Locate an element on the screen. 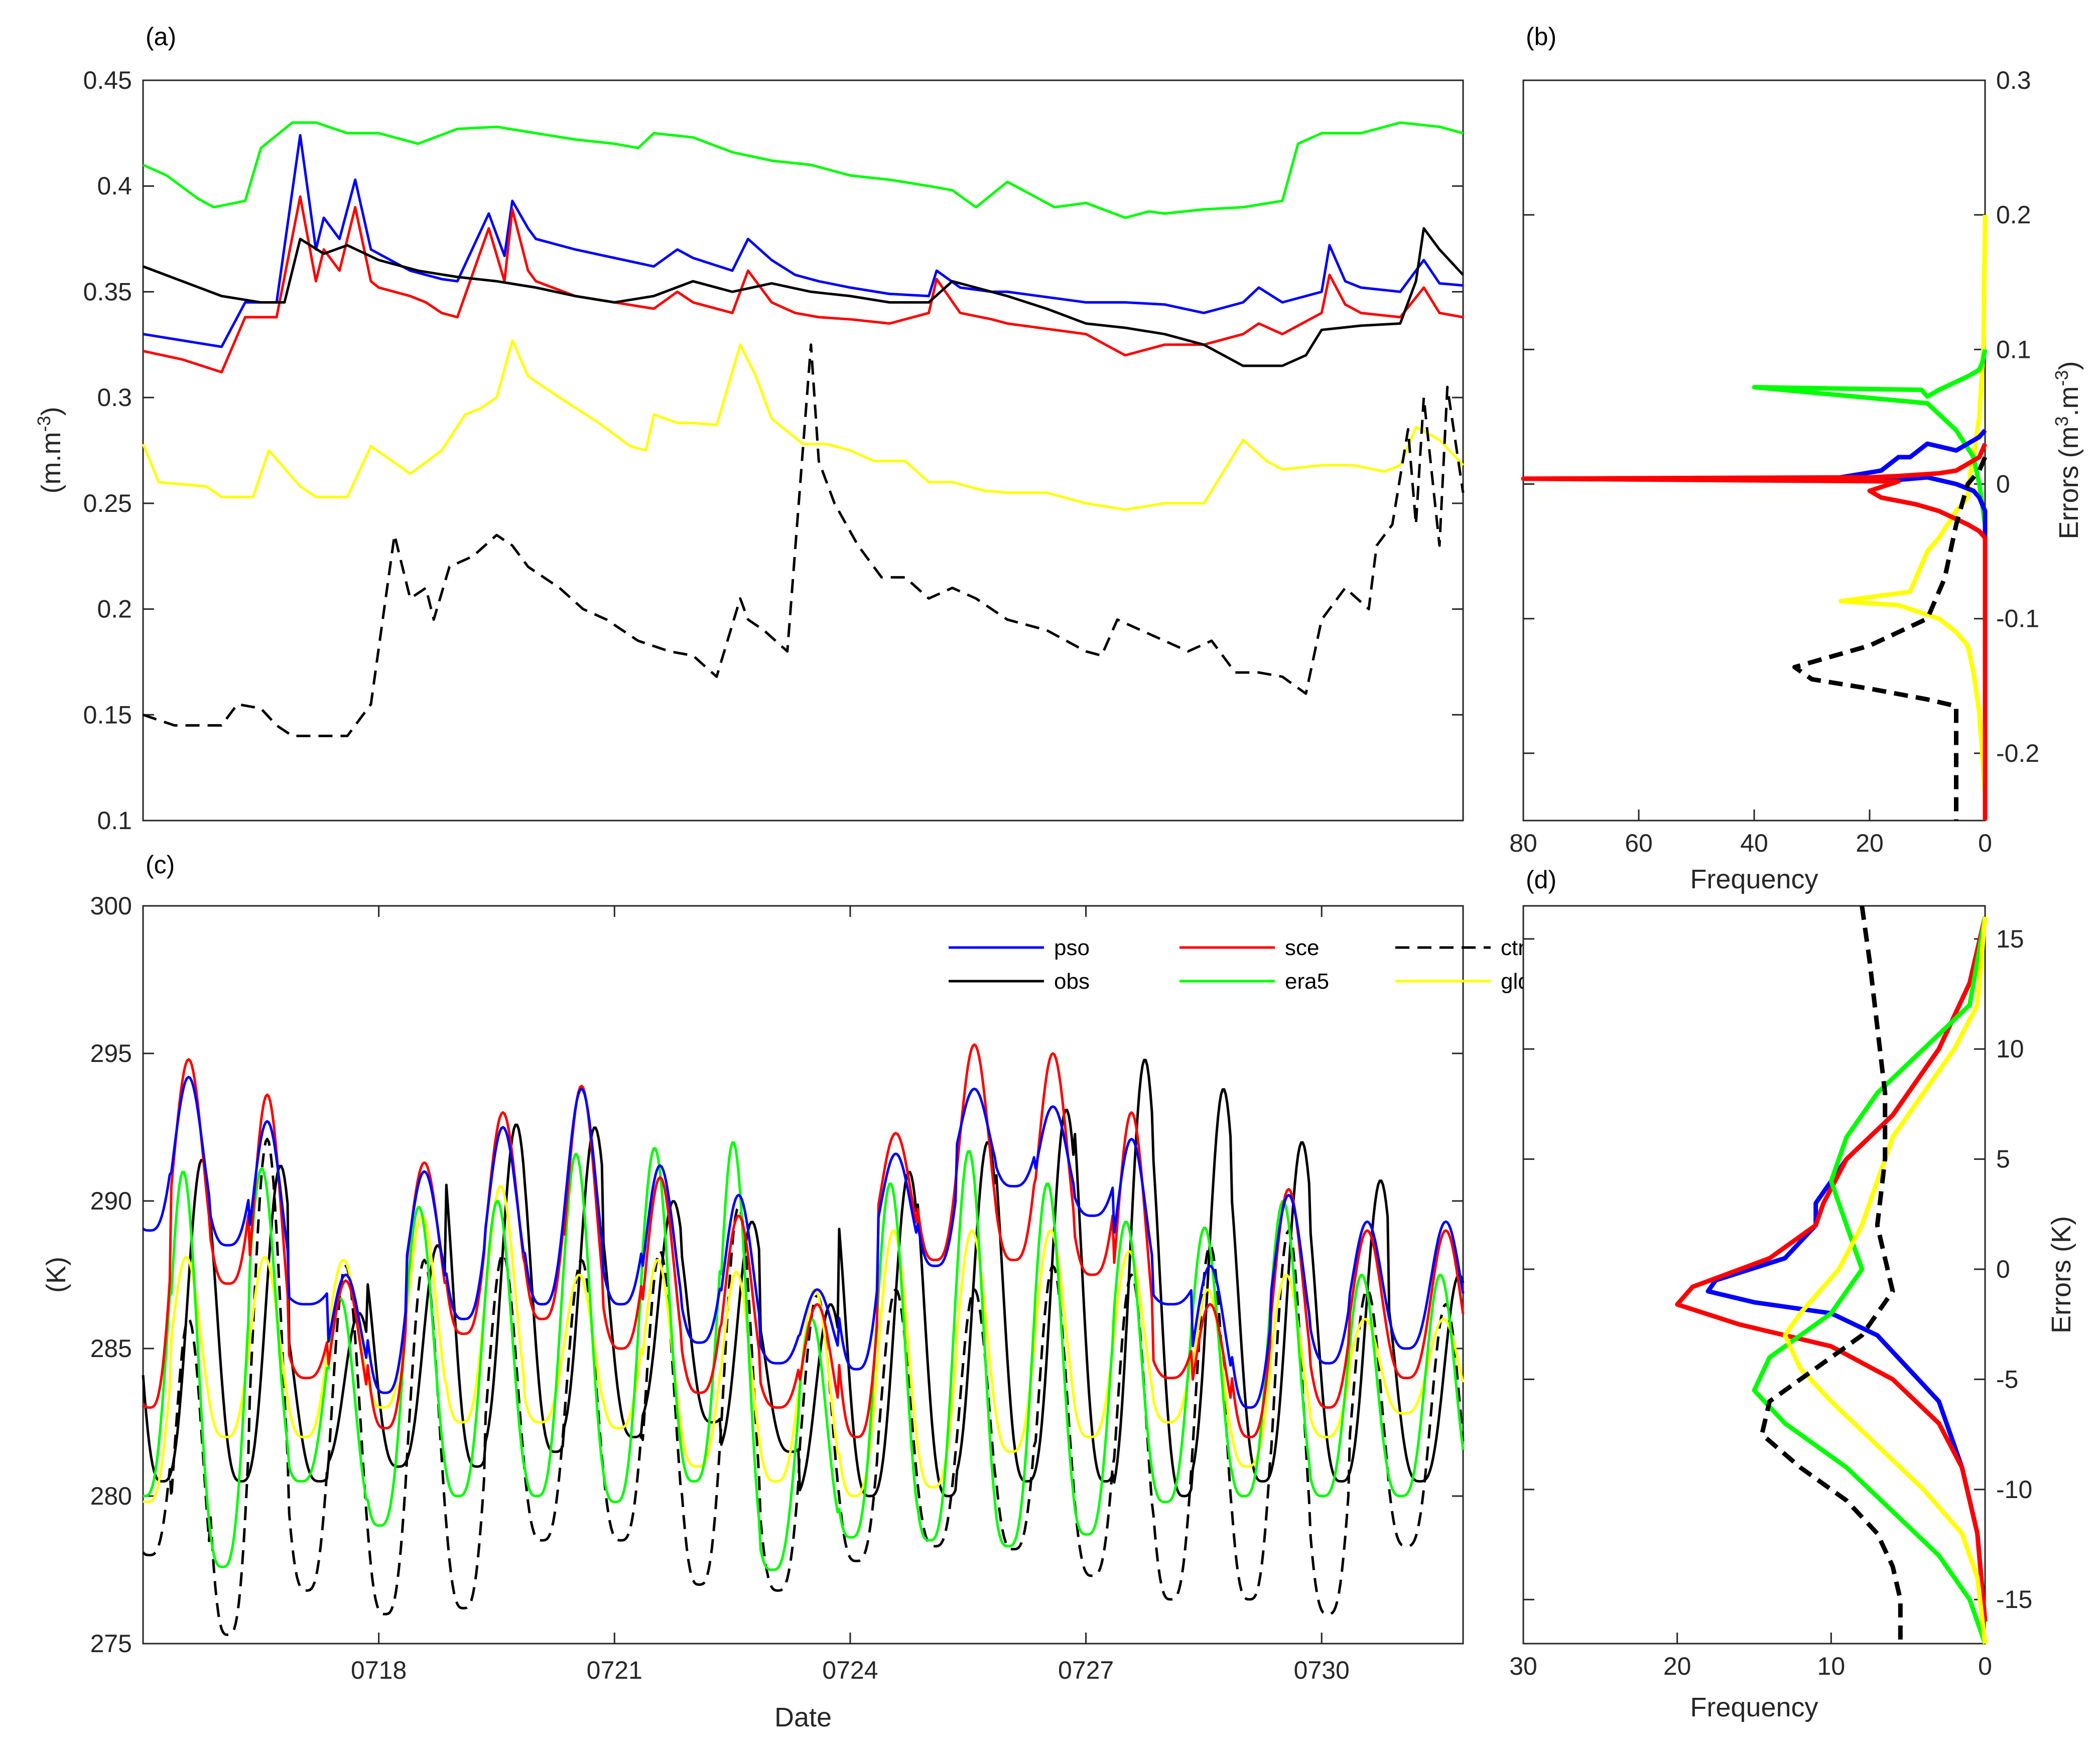 This screenshot has width=2100, height=1747. panel-b-ytick-label: -0.1 is located at coordinates (2017, 619).